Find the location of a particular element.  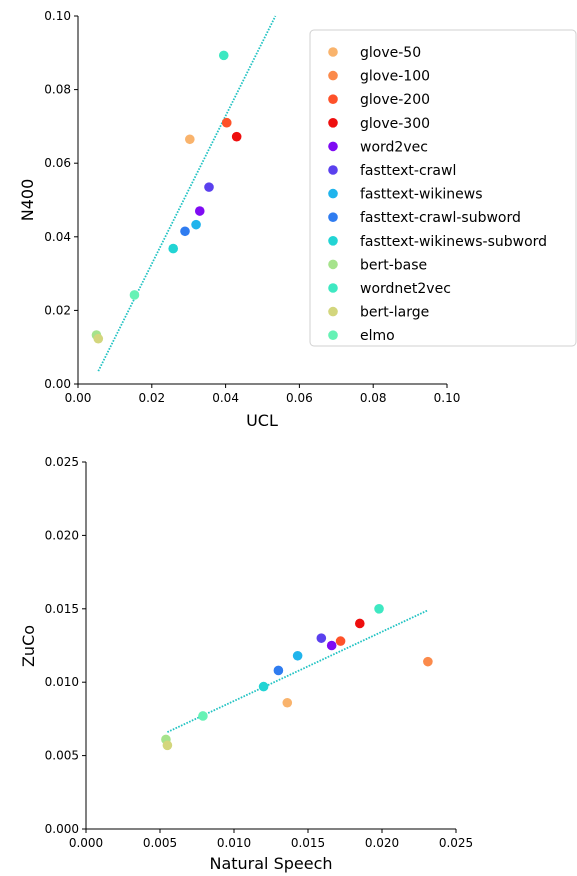

legend-label: word2vec is located at coordinates (394, 147).